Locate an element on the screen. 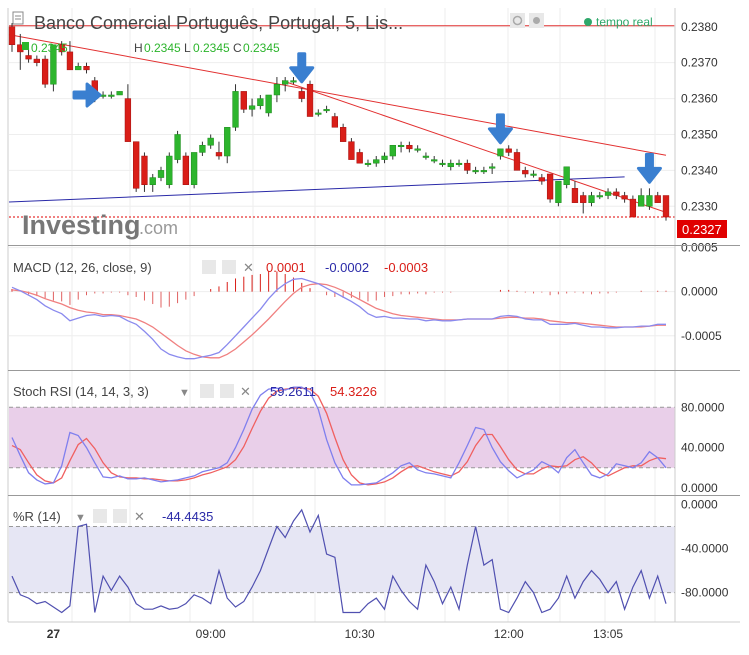 This screenshot has height=655, width=749. stoch-rsi-k-line is located at coordinates (339, 436).